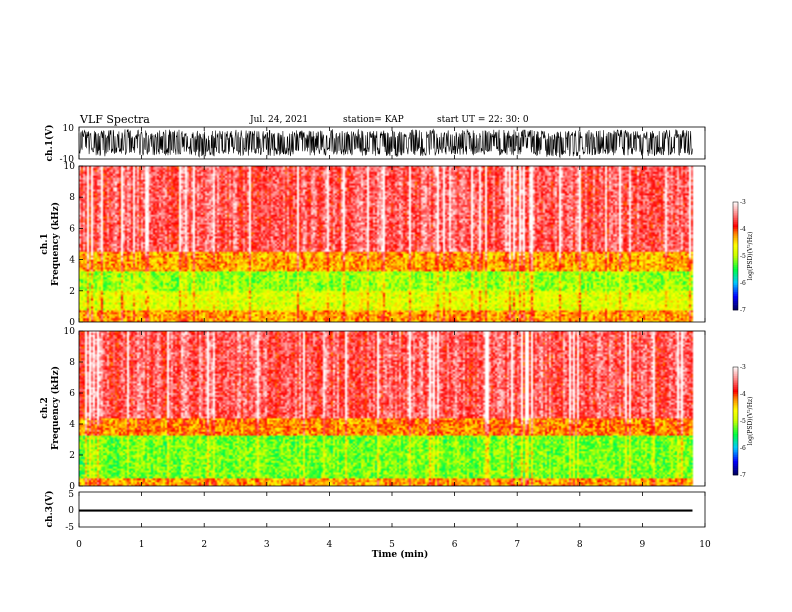 This screenshot has width=792, height=612. Describe the element at coordinates (49, 143) in the screenshot. I see `ch1-waveform-ylabel: ch.1(V)` at that location.